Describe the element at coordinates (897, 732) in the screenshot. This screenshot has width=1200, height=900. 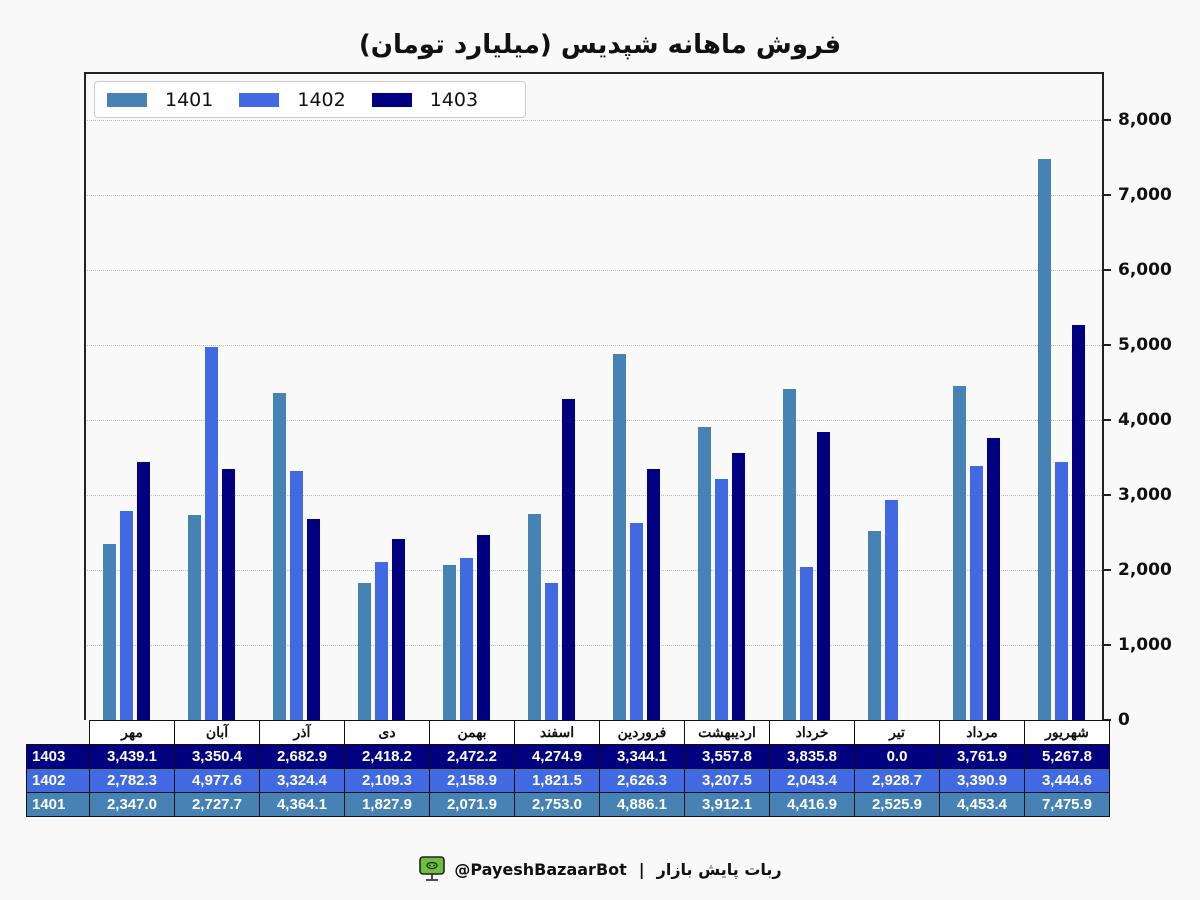
I see `table-month-header: تیر` at that location.